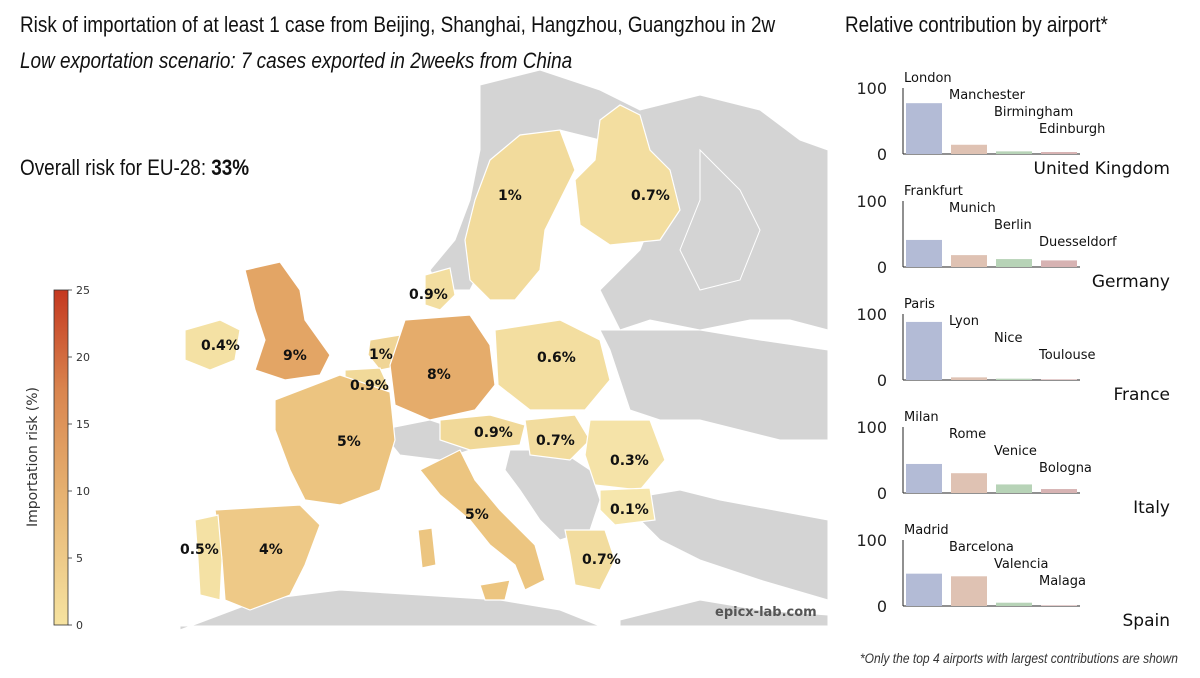 Image resolution: width=1200 pixels, height=678 pixels. What do you see at coordinates (987, 95) in the screenshot?
I see `airport-label: Manchester` at bounding box center [987, 95].